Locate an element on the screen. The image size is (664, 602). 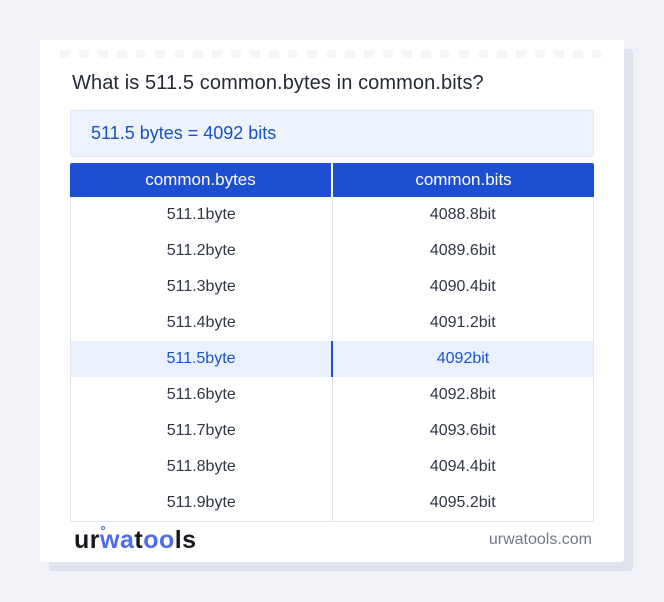
answer-box: 511.5 bytes = 4092 bits is located at coordinates (332, 133).